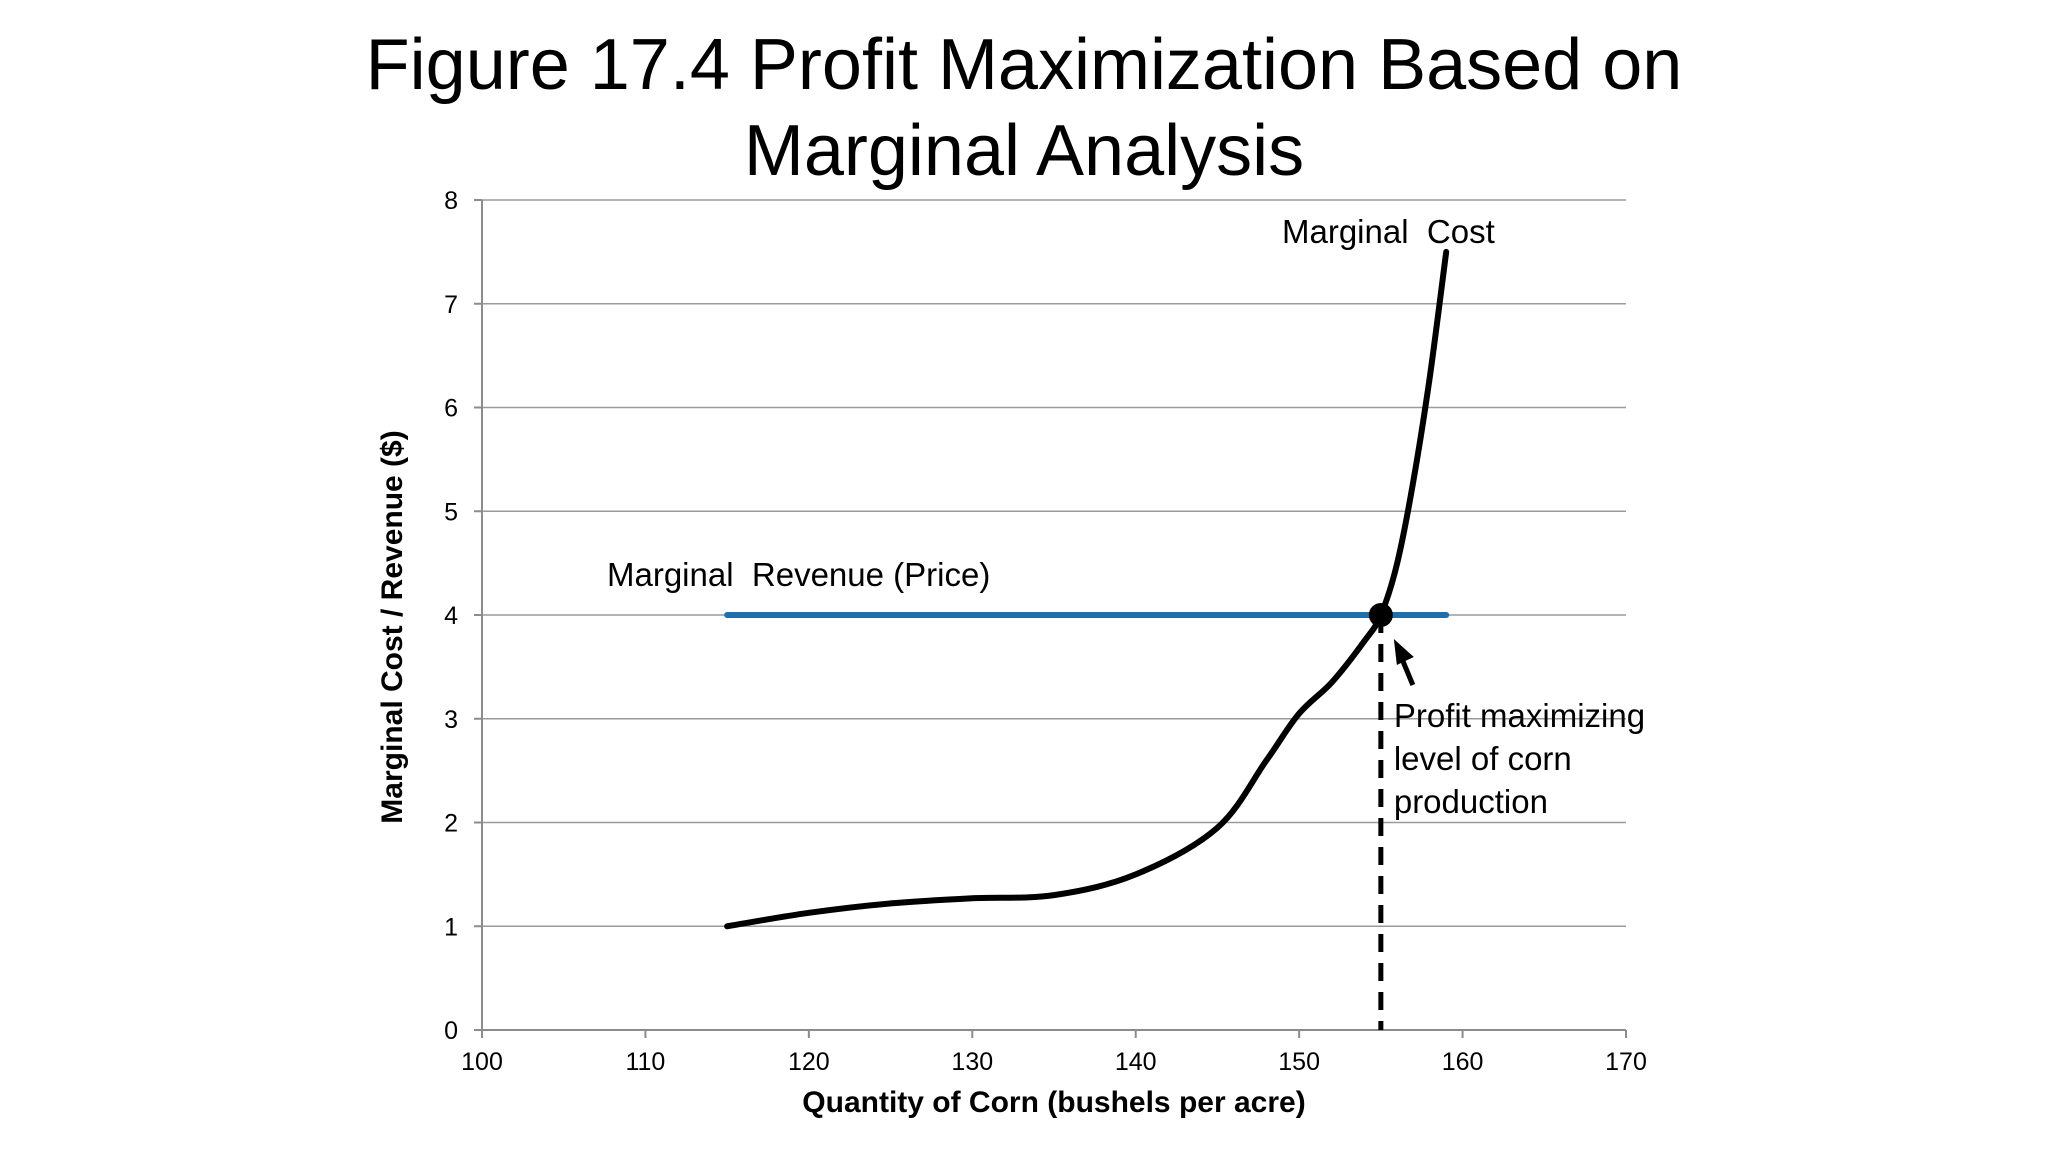 The width and height of the screenshot is (2048, 1152). I want to click on y-tick-label-8: 8, so click(451, 201).